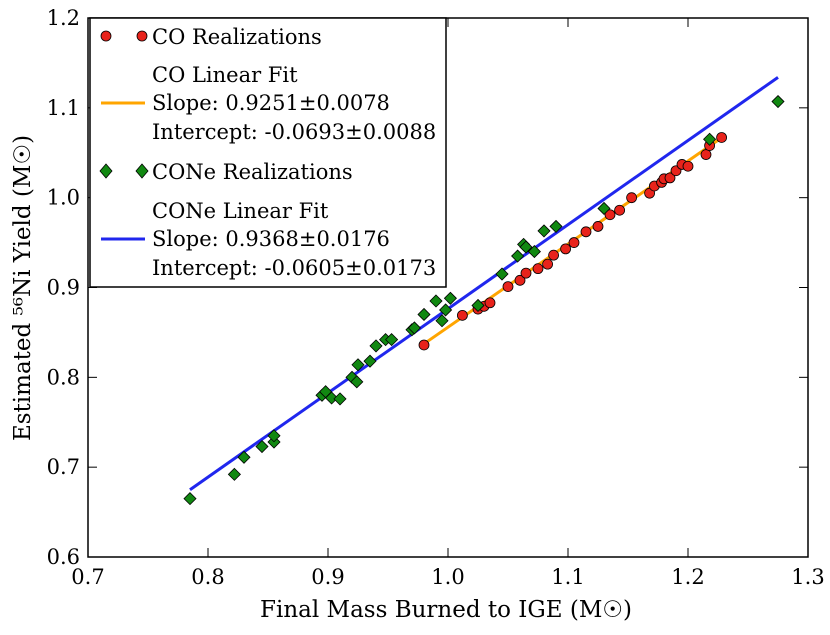  What do you see at coordinates (63, 288) in the screenshot?
I see `y-tick-label: 0.9` at bounding box center [63, 288].